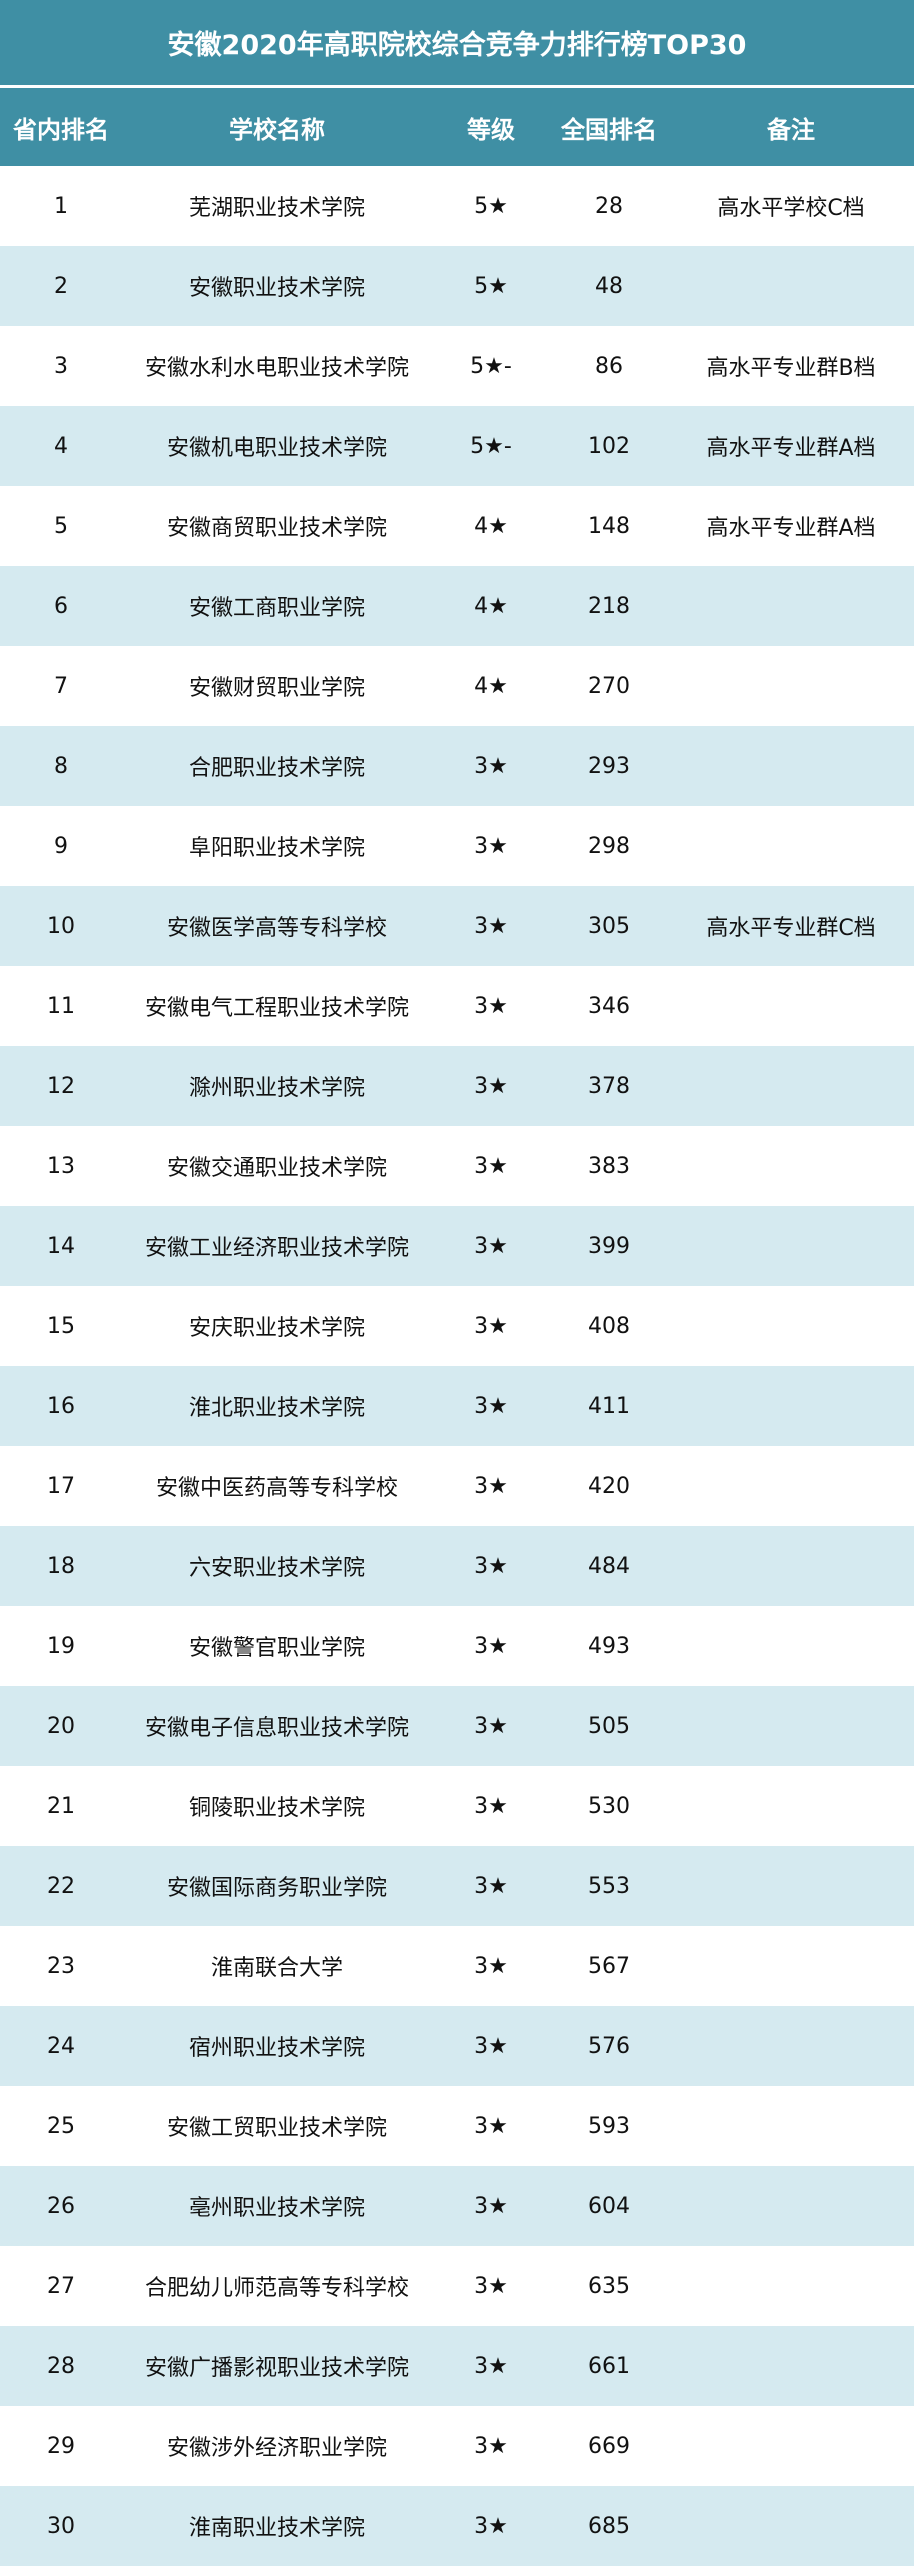 This screenshot has height=2567, width=914. Describe the element at coordinates (61, 286) in the screenshot. I see `province-rank-cell: 2` at that location.